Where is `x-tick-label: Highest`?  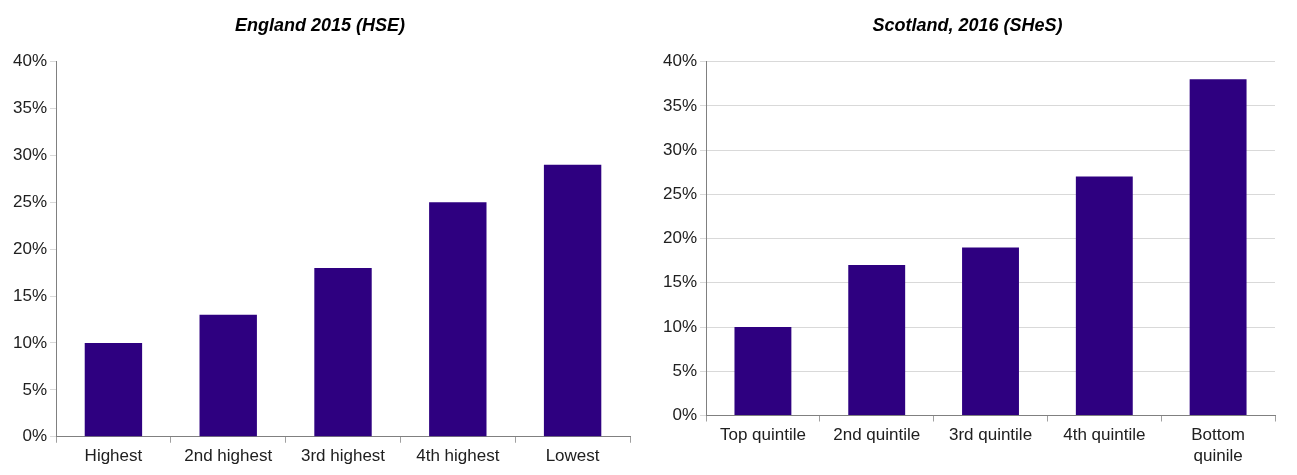 x-tick-label: Highest is located at coordinates (113, 456).